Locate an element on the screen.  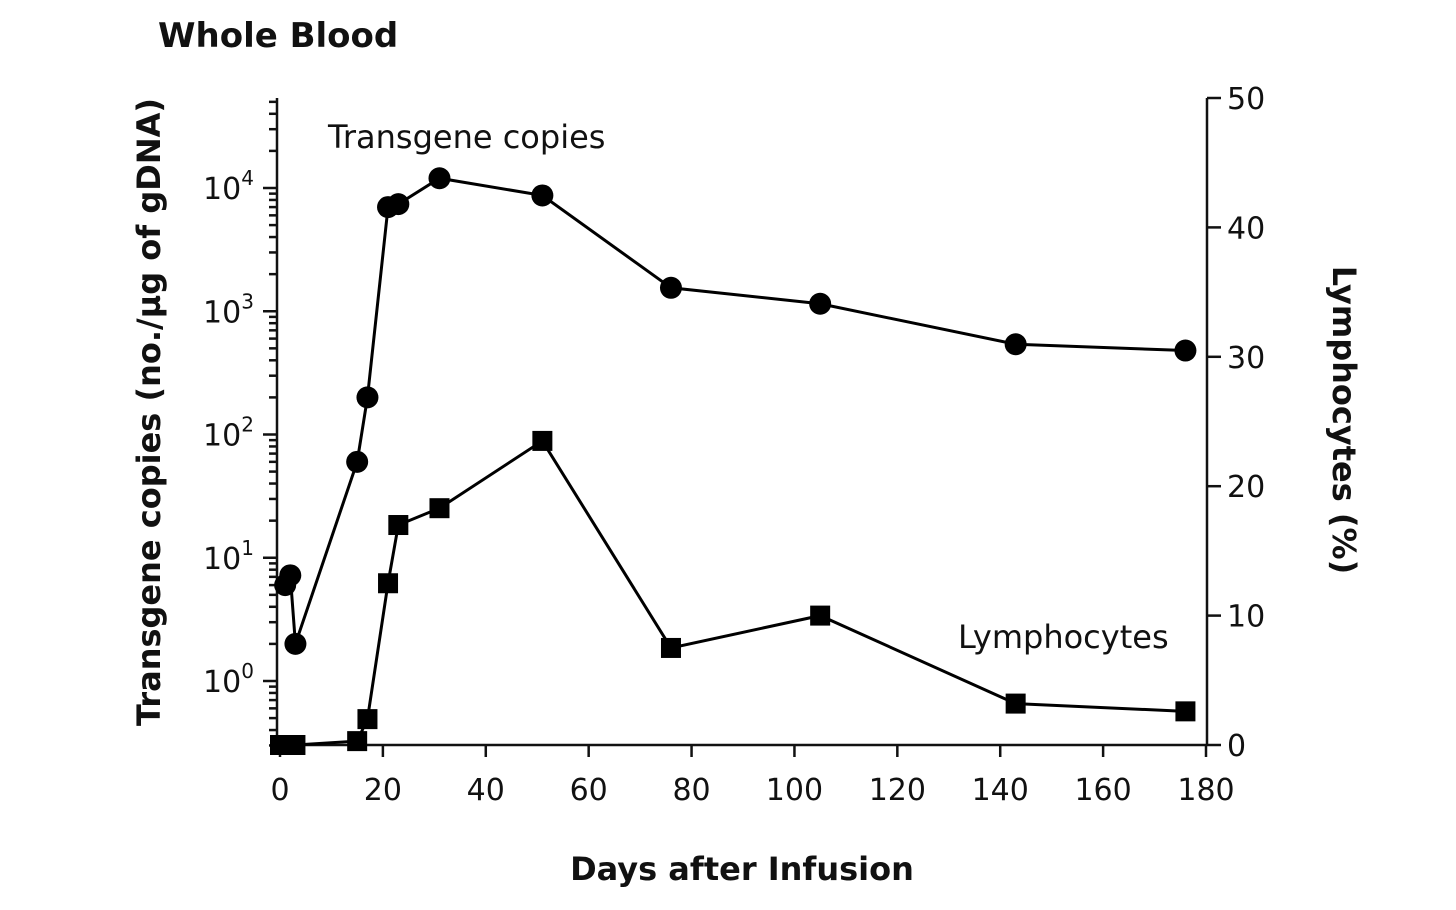
x-tick-label: 40 is located at coordinates (486, 790).